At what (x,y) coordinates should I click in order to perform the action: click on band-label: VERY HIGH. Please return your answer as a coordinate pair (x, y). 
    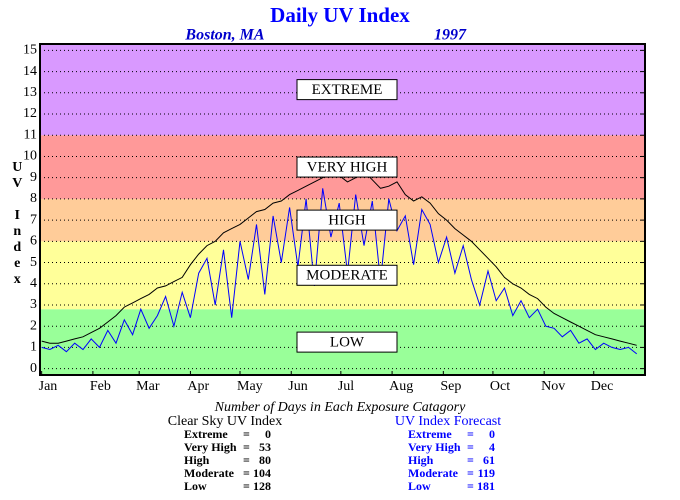
    Looking at the image, I should click on (347, 168).